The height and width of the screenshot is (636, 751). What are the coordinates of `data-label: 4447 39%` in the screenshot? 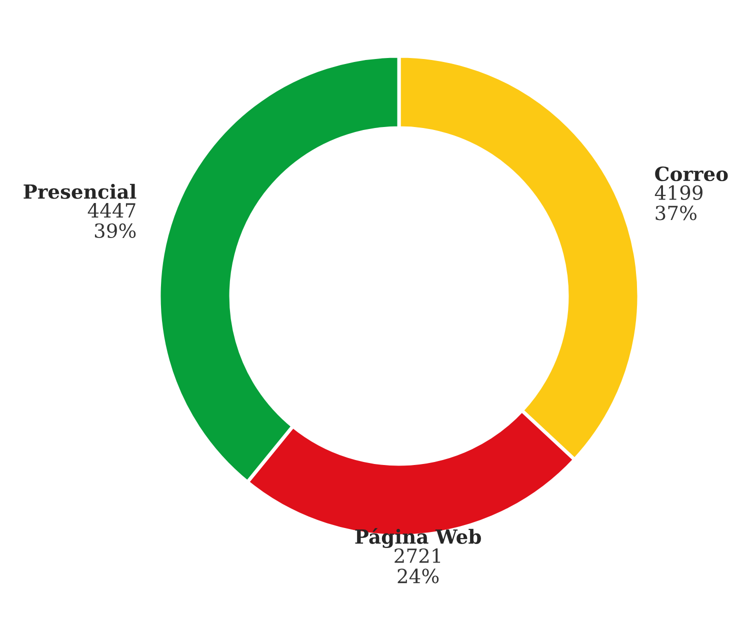 It's located at (112, 220).